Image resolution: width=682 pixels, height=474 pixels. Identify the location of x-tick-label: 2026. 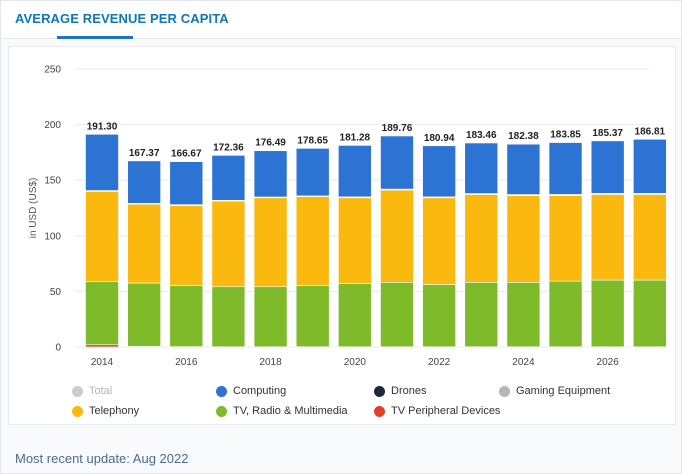
(608, 362).